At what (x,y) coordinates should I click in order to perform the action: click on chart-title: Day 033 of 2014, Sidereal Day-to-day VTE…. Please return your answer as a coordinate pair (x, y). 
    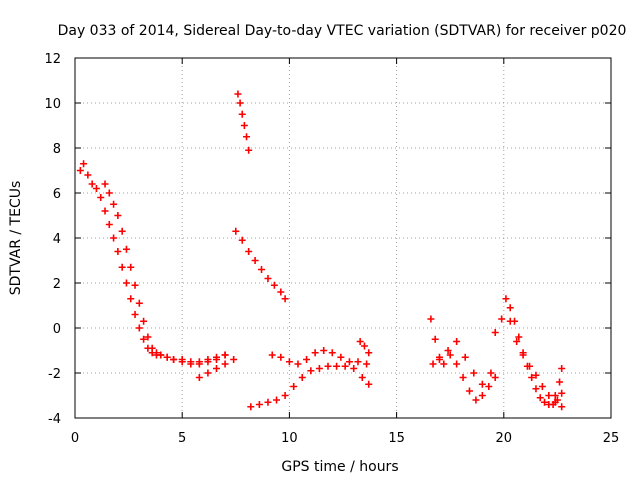
    Looking at the image, I should click on (342, 31).